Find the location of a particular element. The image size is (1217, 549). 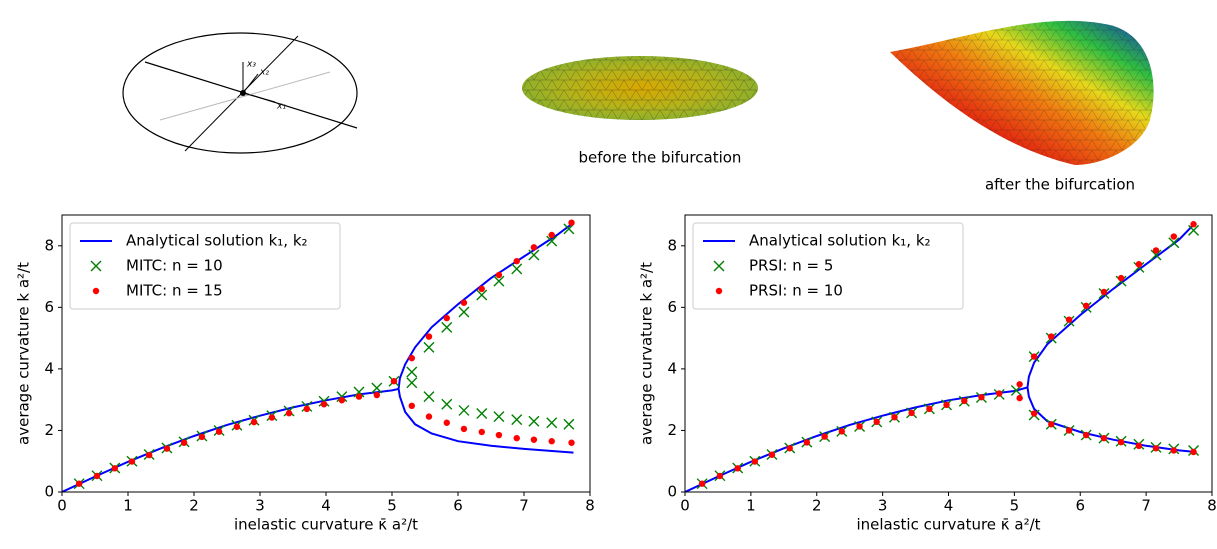

x-tick-label: 7 is located at coordinates (1146, 506).